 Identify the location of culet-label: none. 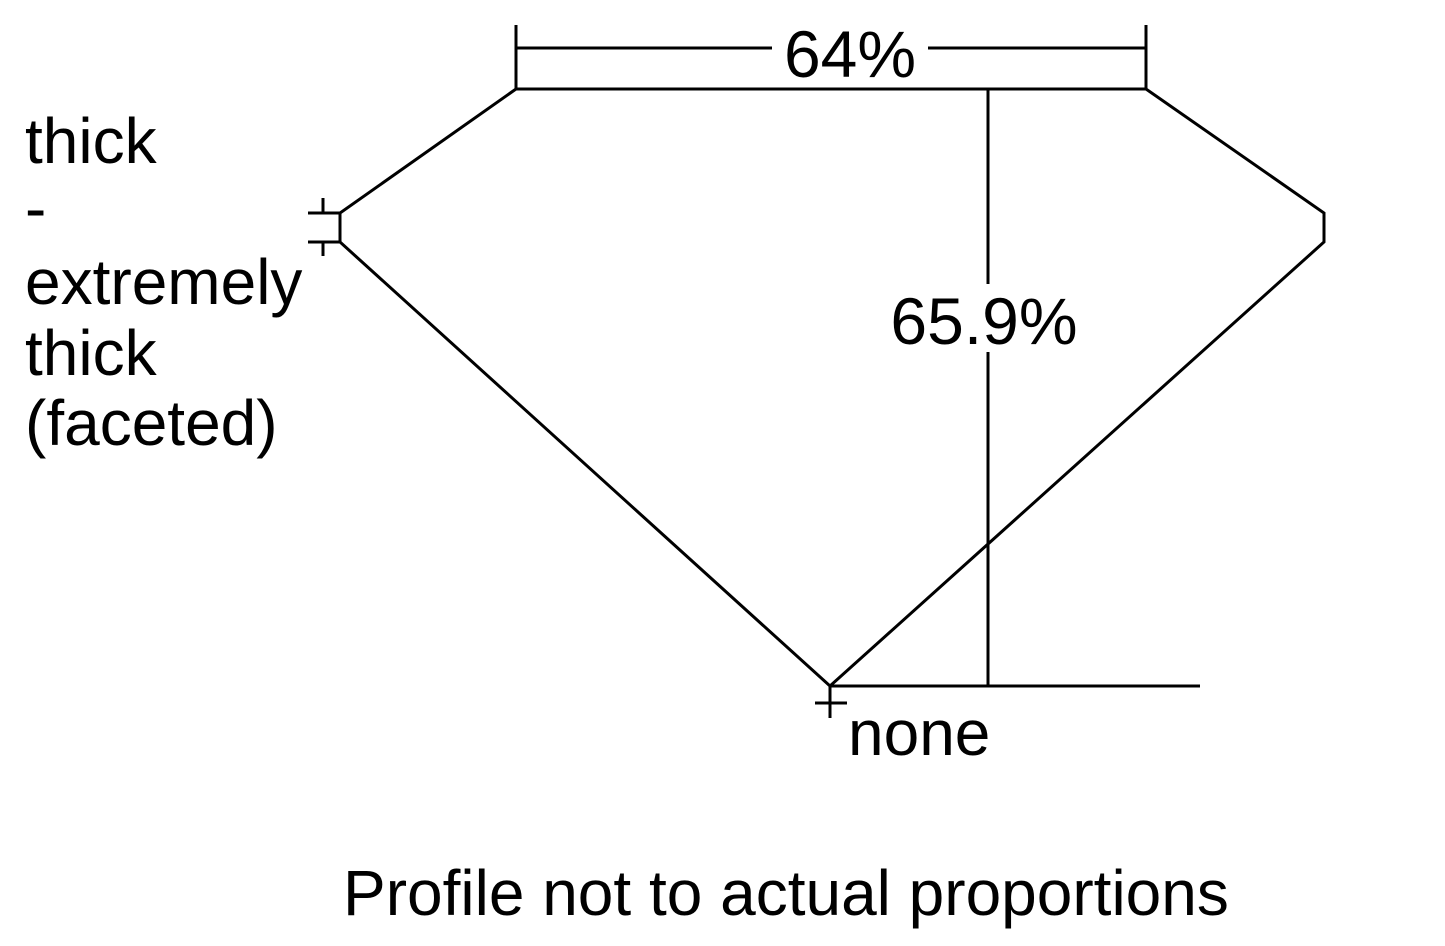
(919, 733).